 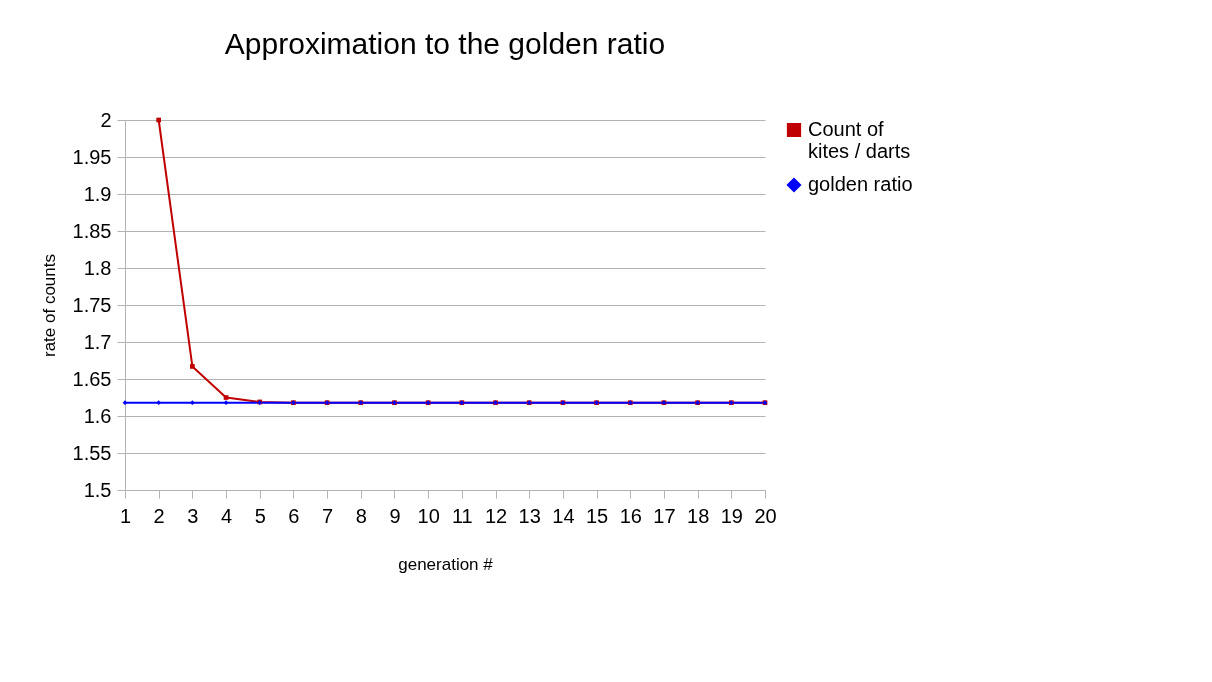 I want to click on x-tick-label: 14, so click(x=563, y=515).